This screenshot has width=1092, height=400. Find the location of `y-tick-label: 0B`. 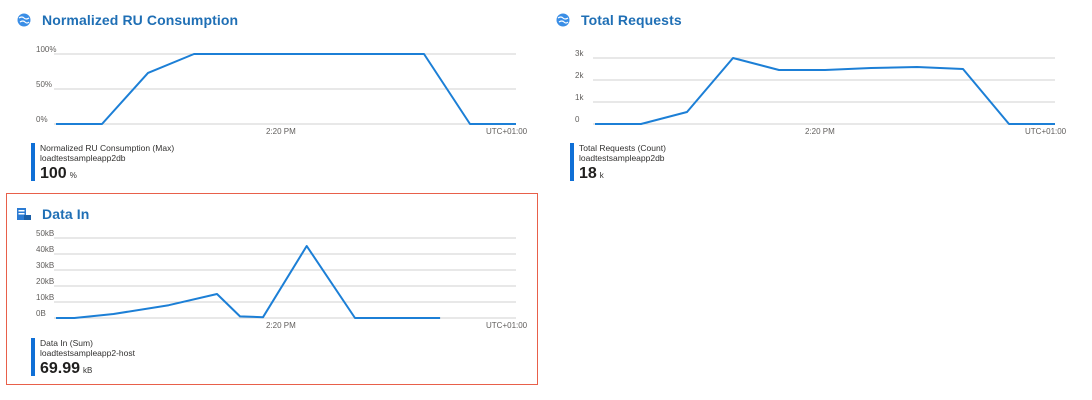

y-tick-label: 0B is located at coordinates (41, 313).